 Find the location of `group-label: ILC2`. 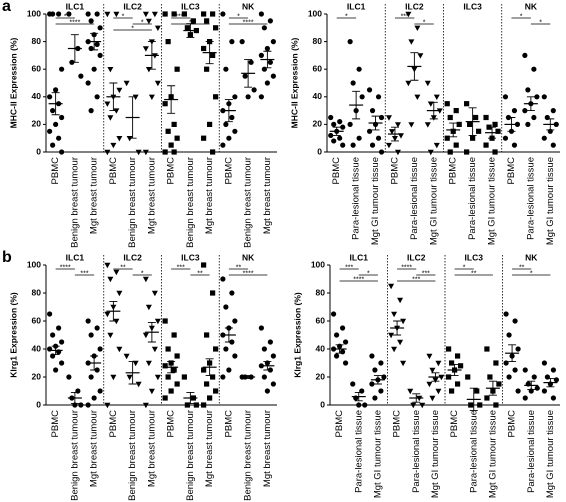

group-label: ILC2 is located at coordinates (132, 257).